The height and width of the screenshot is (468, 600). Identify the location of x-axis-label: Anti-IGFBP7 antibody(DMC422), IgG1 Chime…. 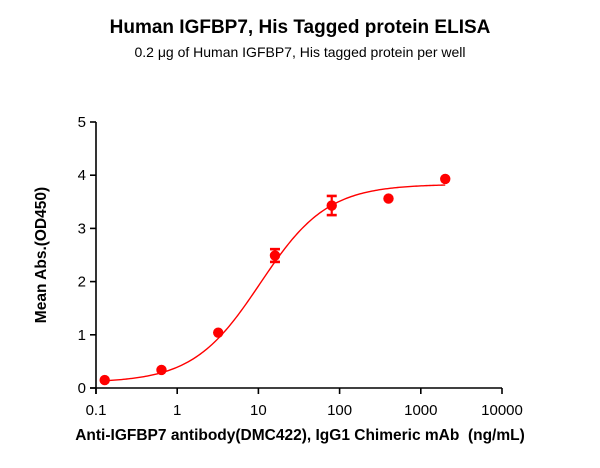
(300, 435).